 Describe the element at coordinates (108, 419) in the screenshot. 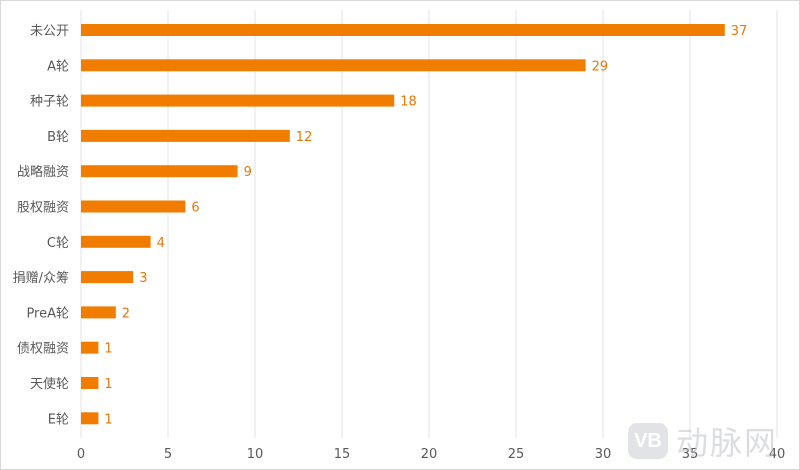

I see `data-label-11: 1` at that location.